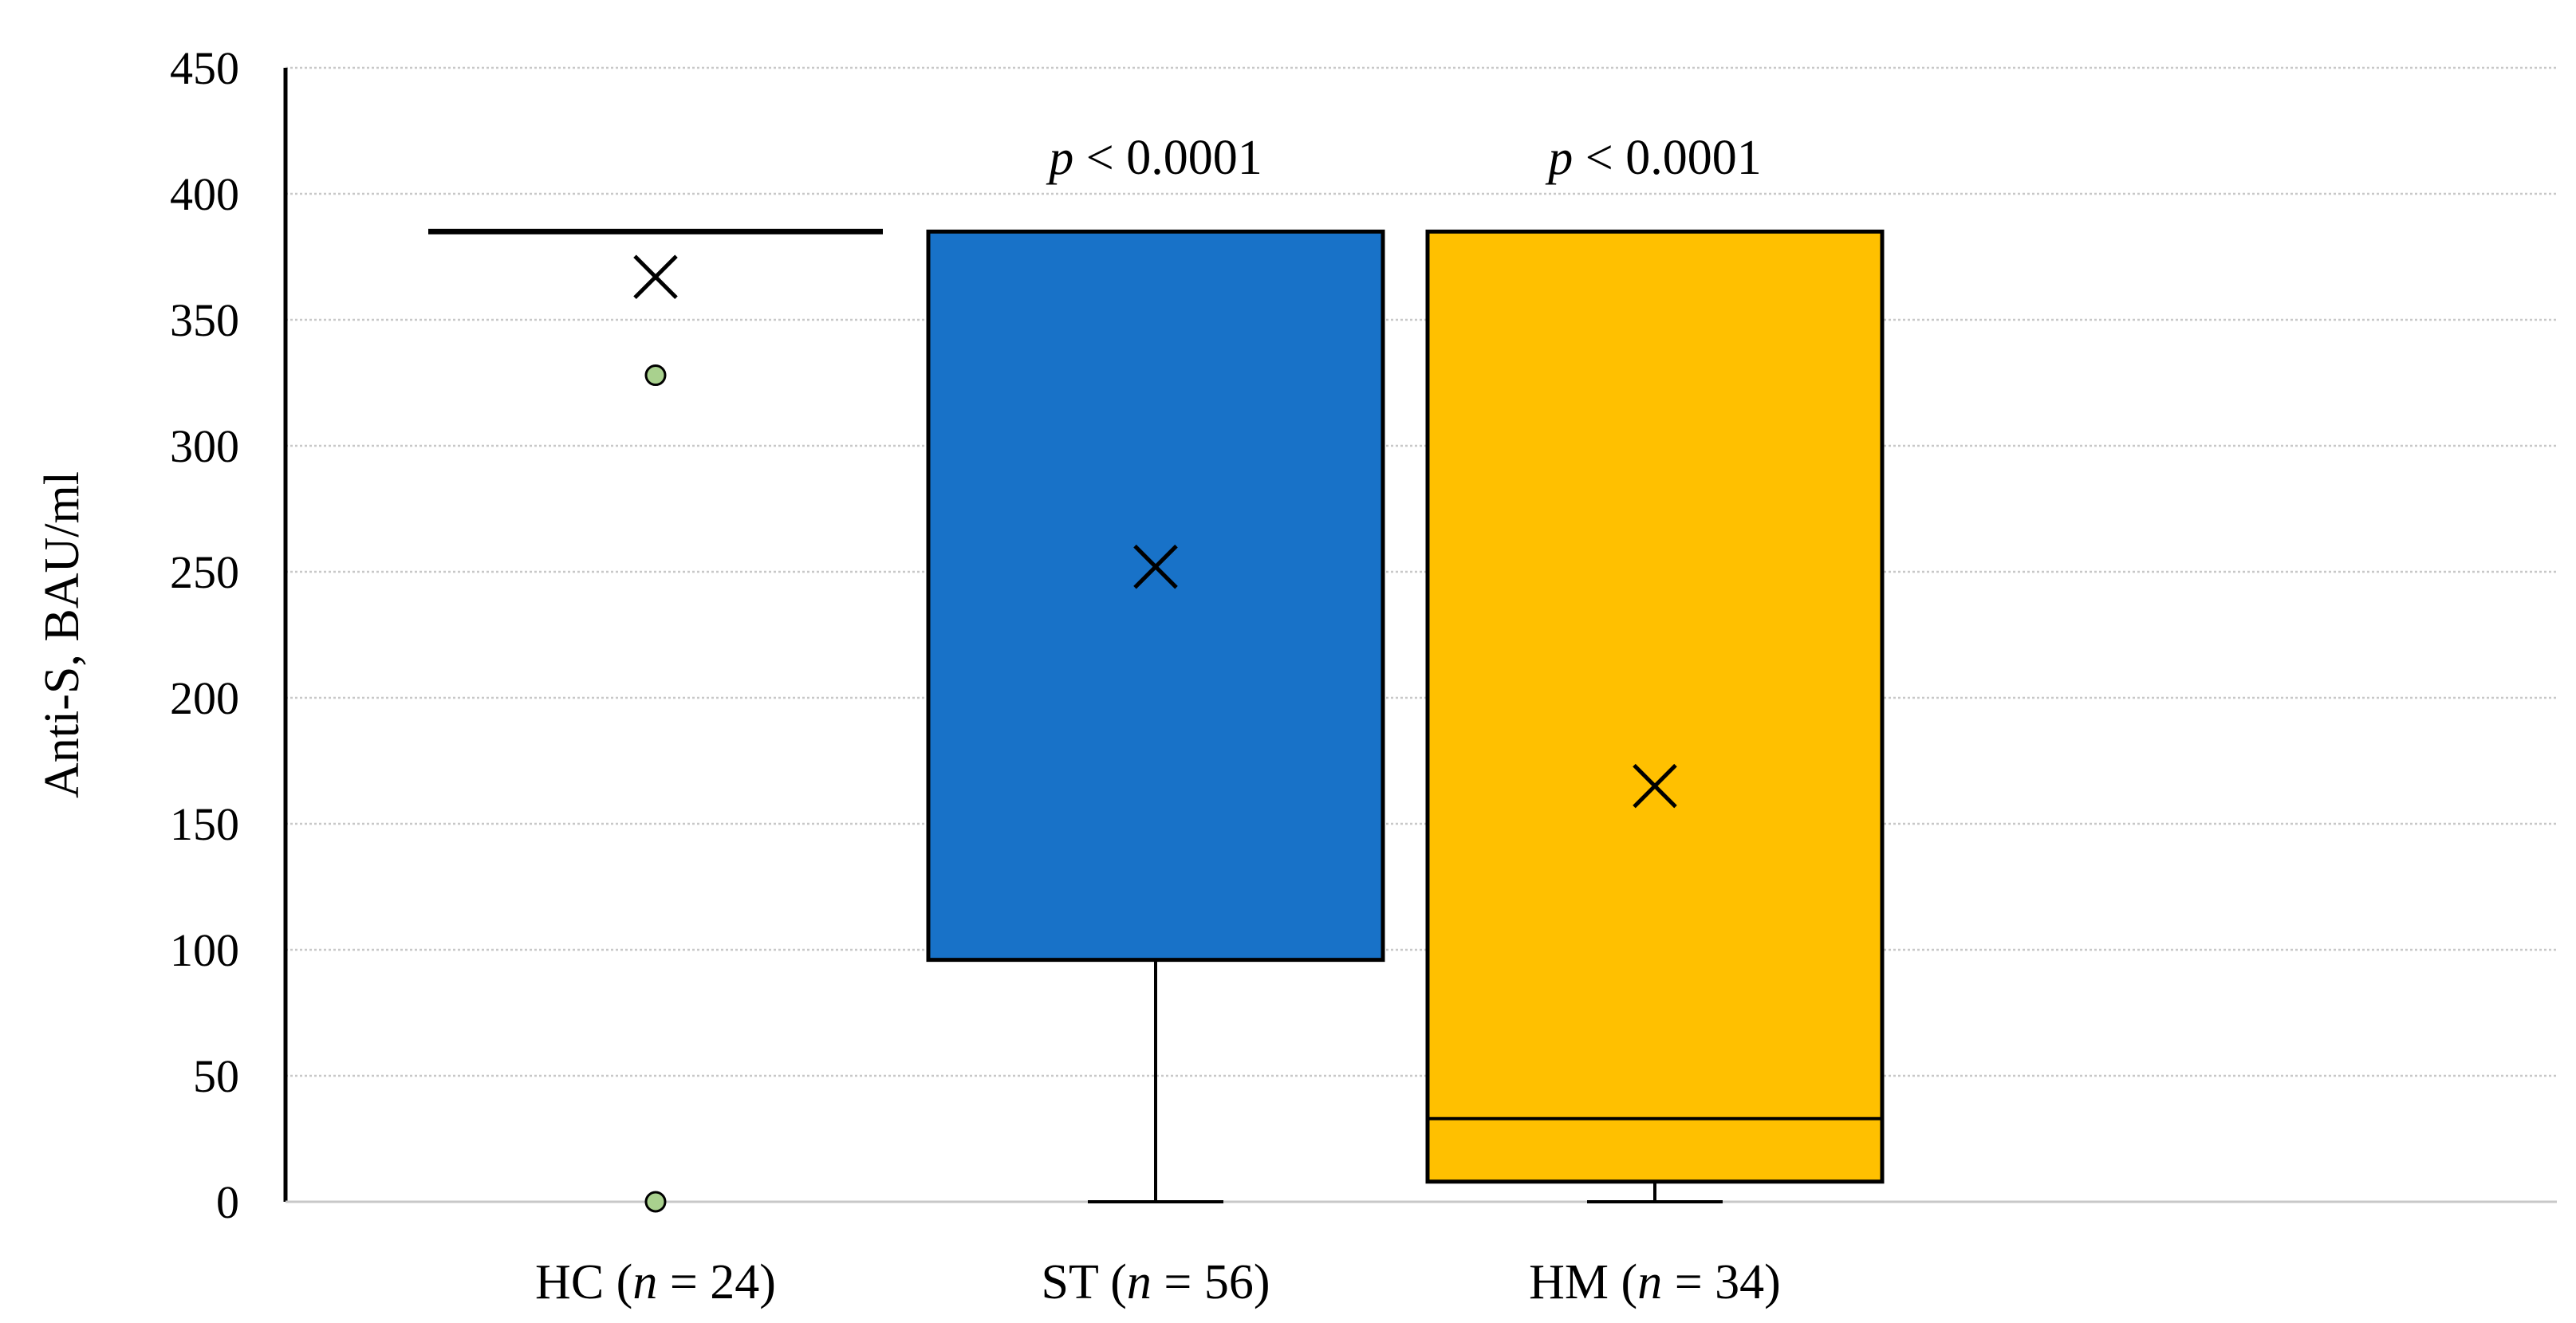  I want to click on category-label-suffix: = 56), so click(1211, 1282).